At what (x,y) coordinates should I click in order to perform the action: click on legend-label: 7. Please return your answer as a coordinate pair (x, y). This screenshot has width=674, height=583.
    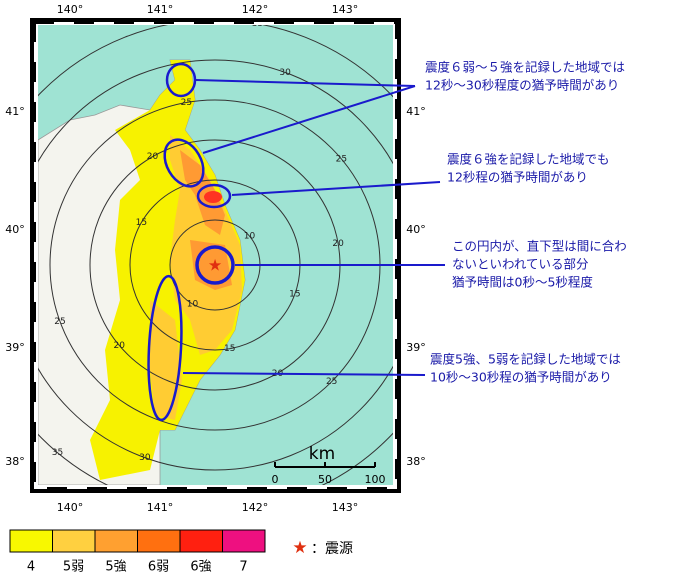
    Looking at the image, I should click on (243, 567).